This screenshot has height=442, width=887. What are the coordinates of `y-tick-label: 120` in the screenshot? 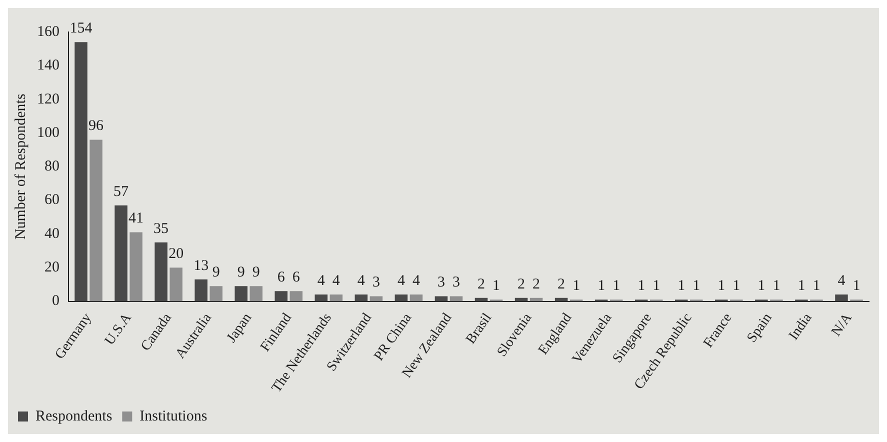 It's located at (48, 99).